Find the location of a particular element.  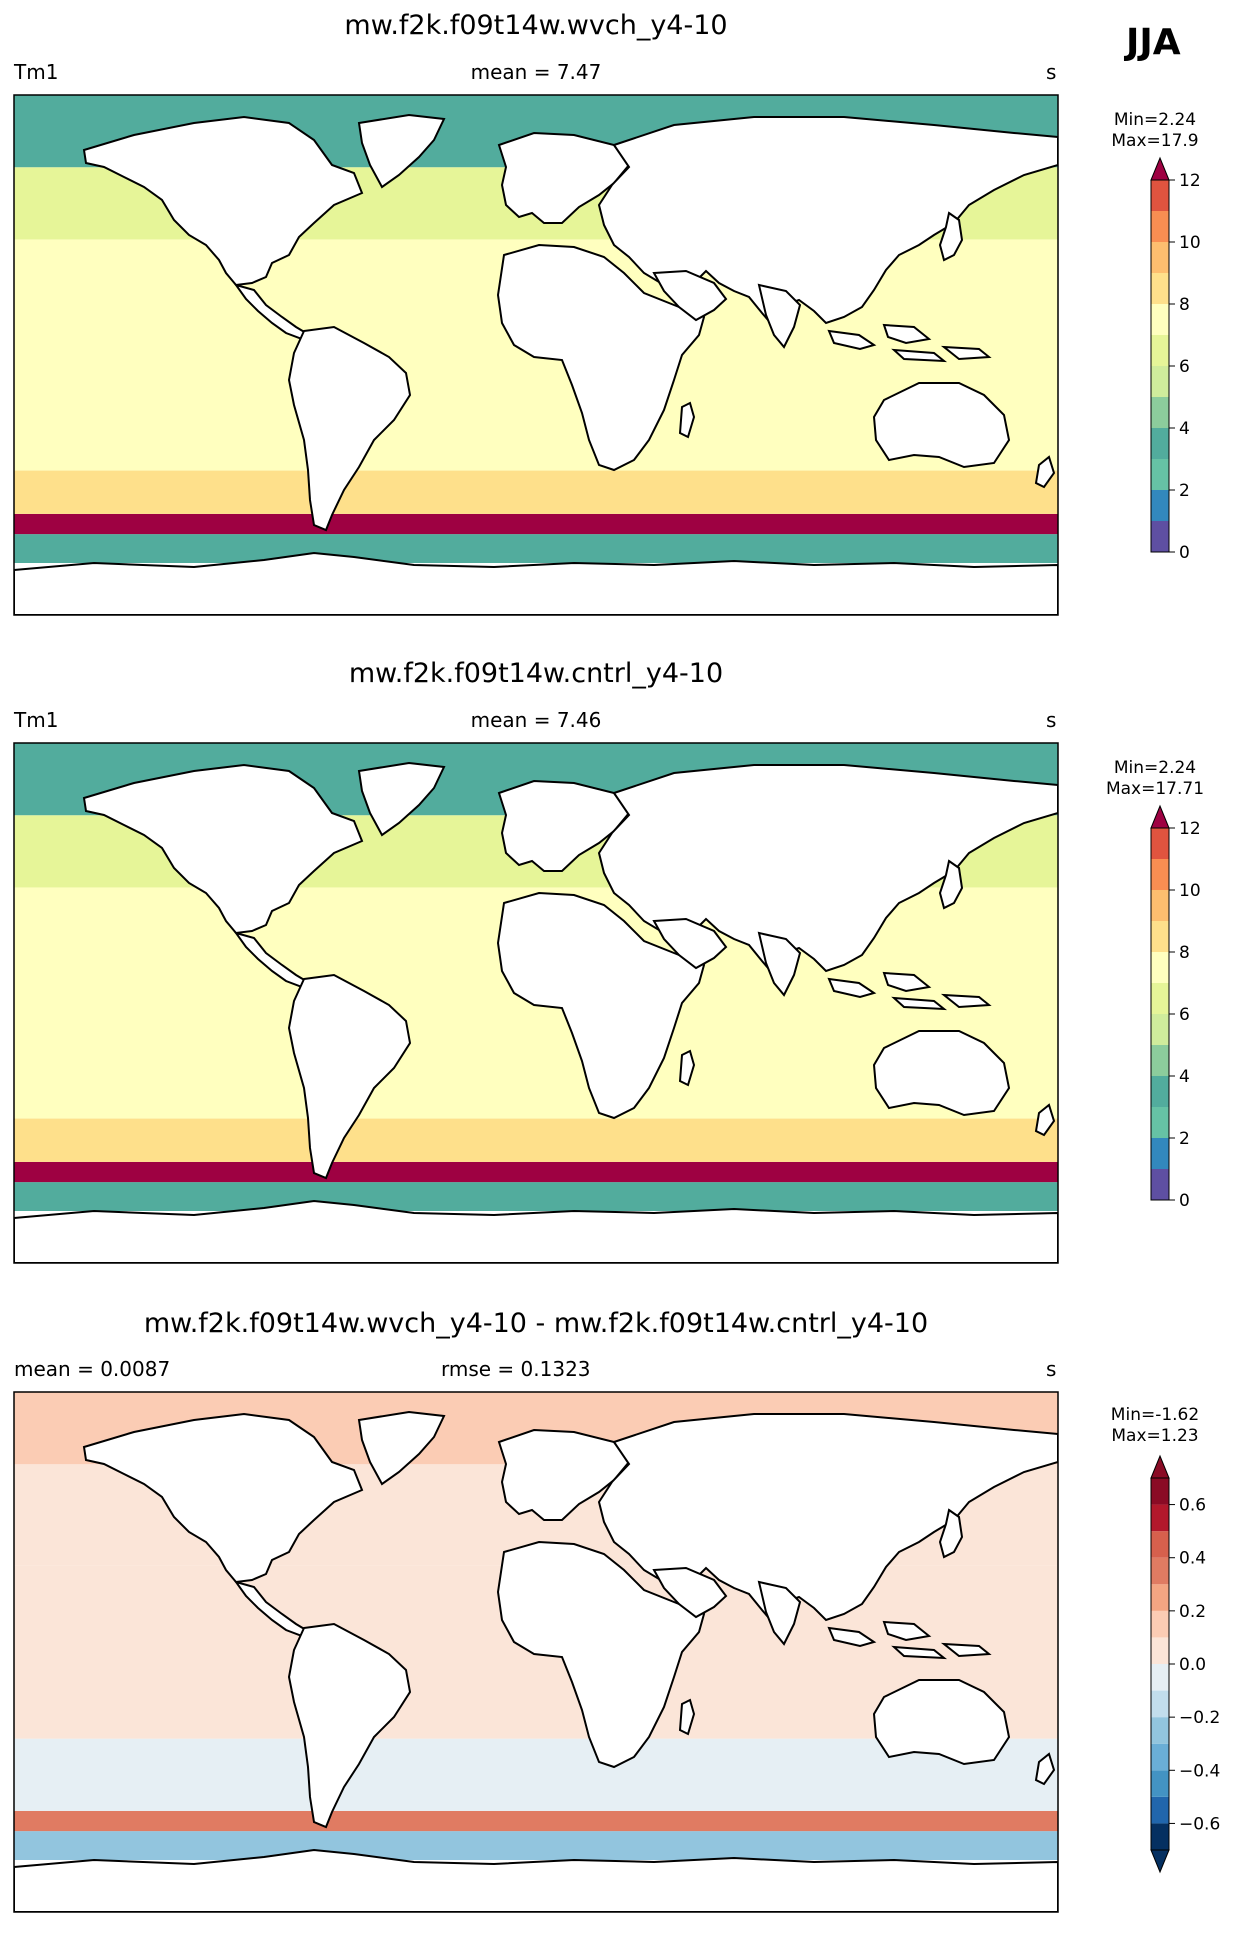

panel-1-min-text: Min=2.24 is located at coordinates (1155, 120).